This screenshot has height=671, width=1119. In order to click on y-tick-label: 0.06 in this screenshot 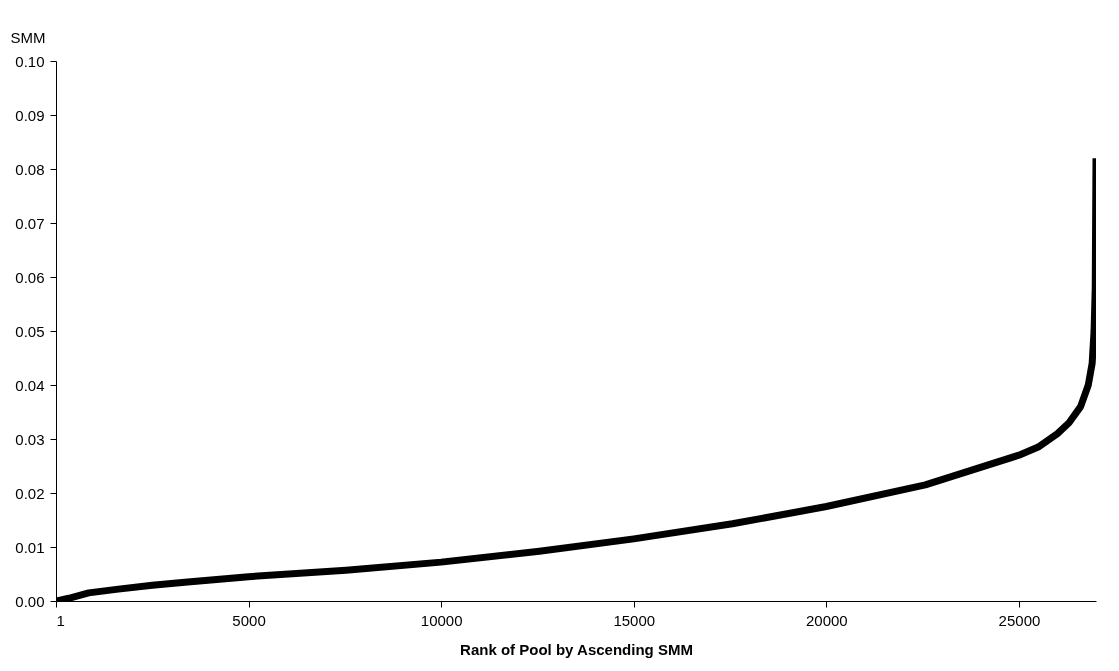, I will do `click(30, 277)`.